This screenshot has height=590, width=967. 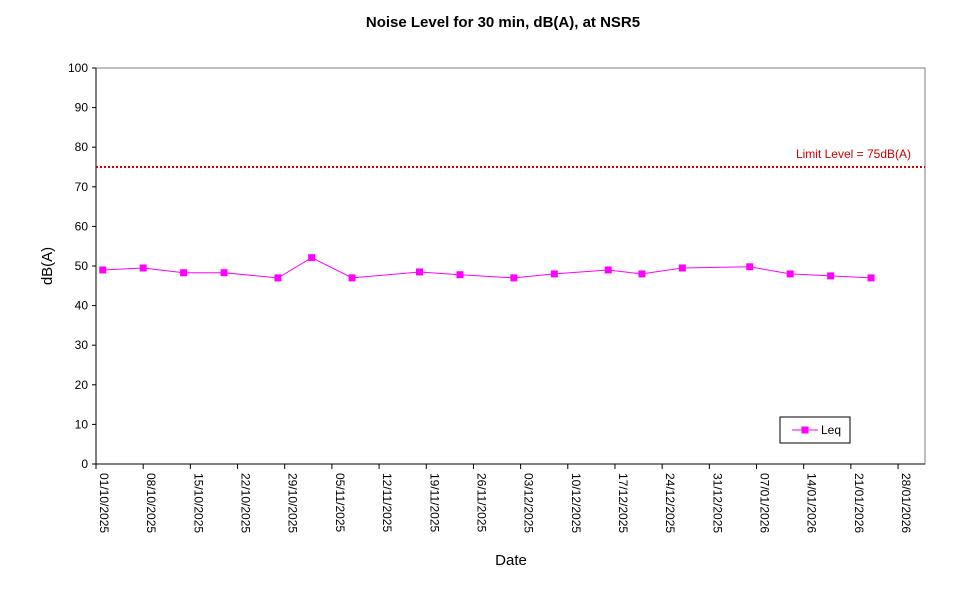 What do you see at coordinates (805, 430) in the screenshot?
I see `legend-marker` at bounding box center [805, 430].